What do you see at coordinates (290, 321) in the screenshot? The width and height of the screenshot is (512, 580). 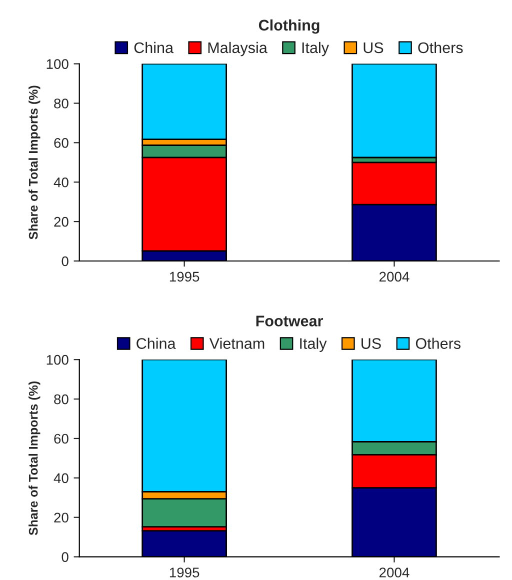 I see `chart-title: Footwear` at bounding box center [290, 321].